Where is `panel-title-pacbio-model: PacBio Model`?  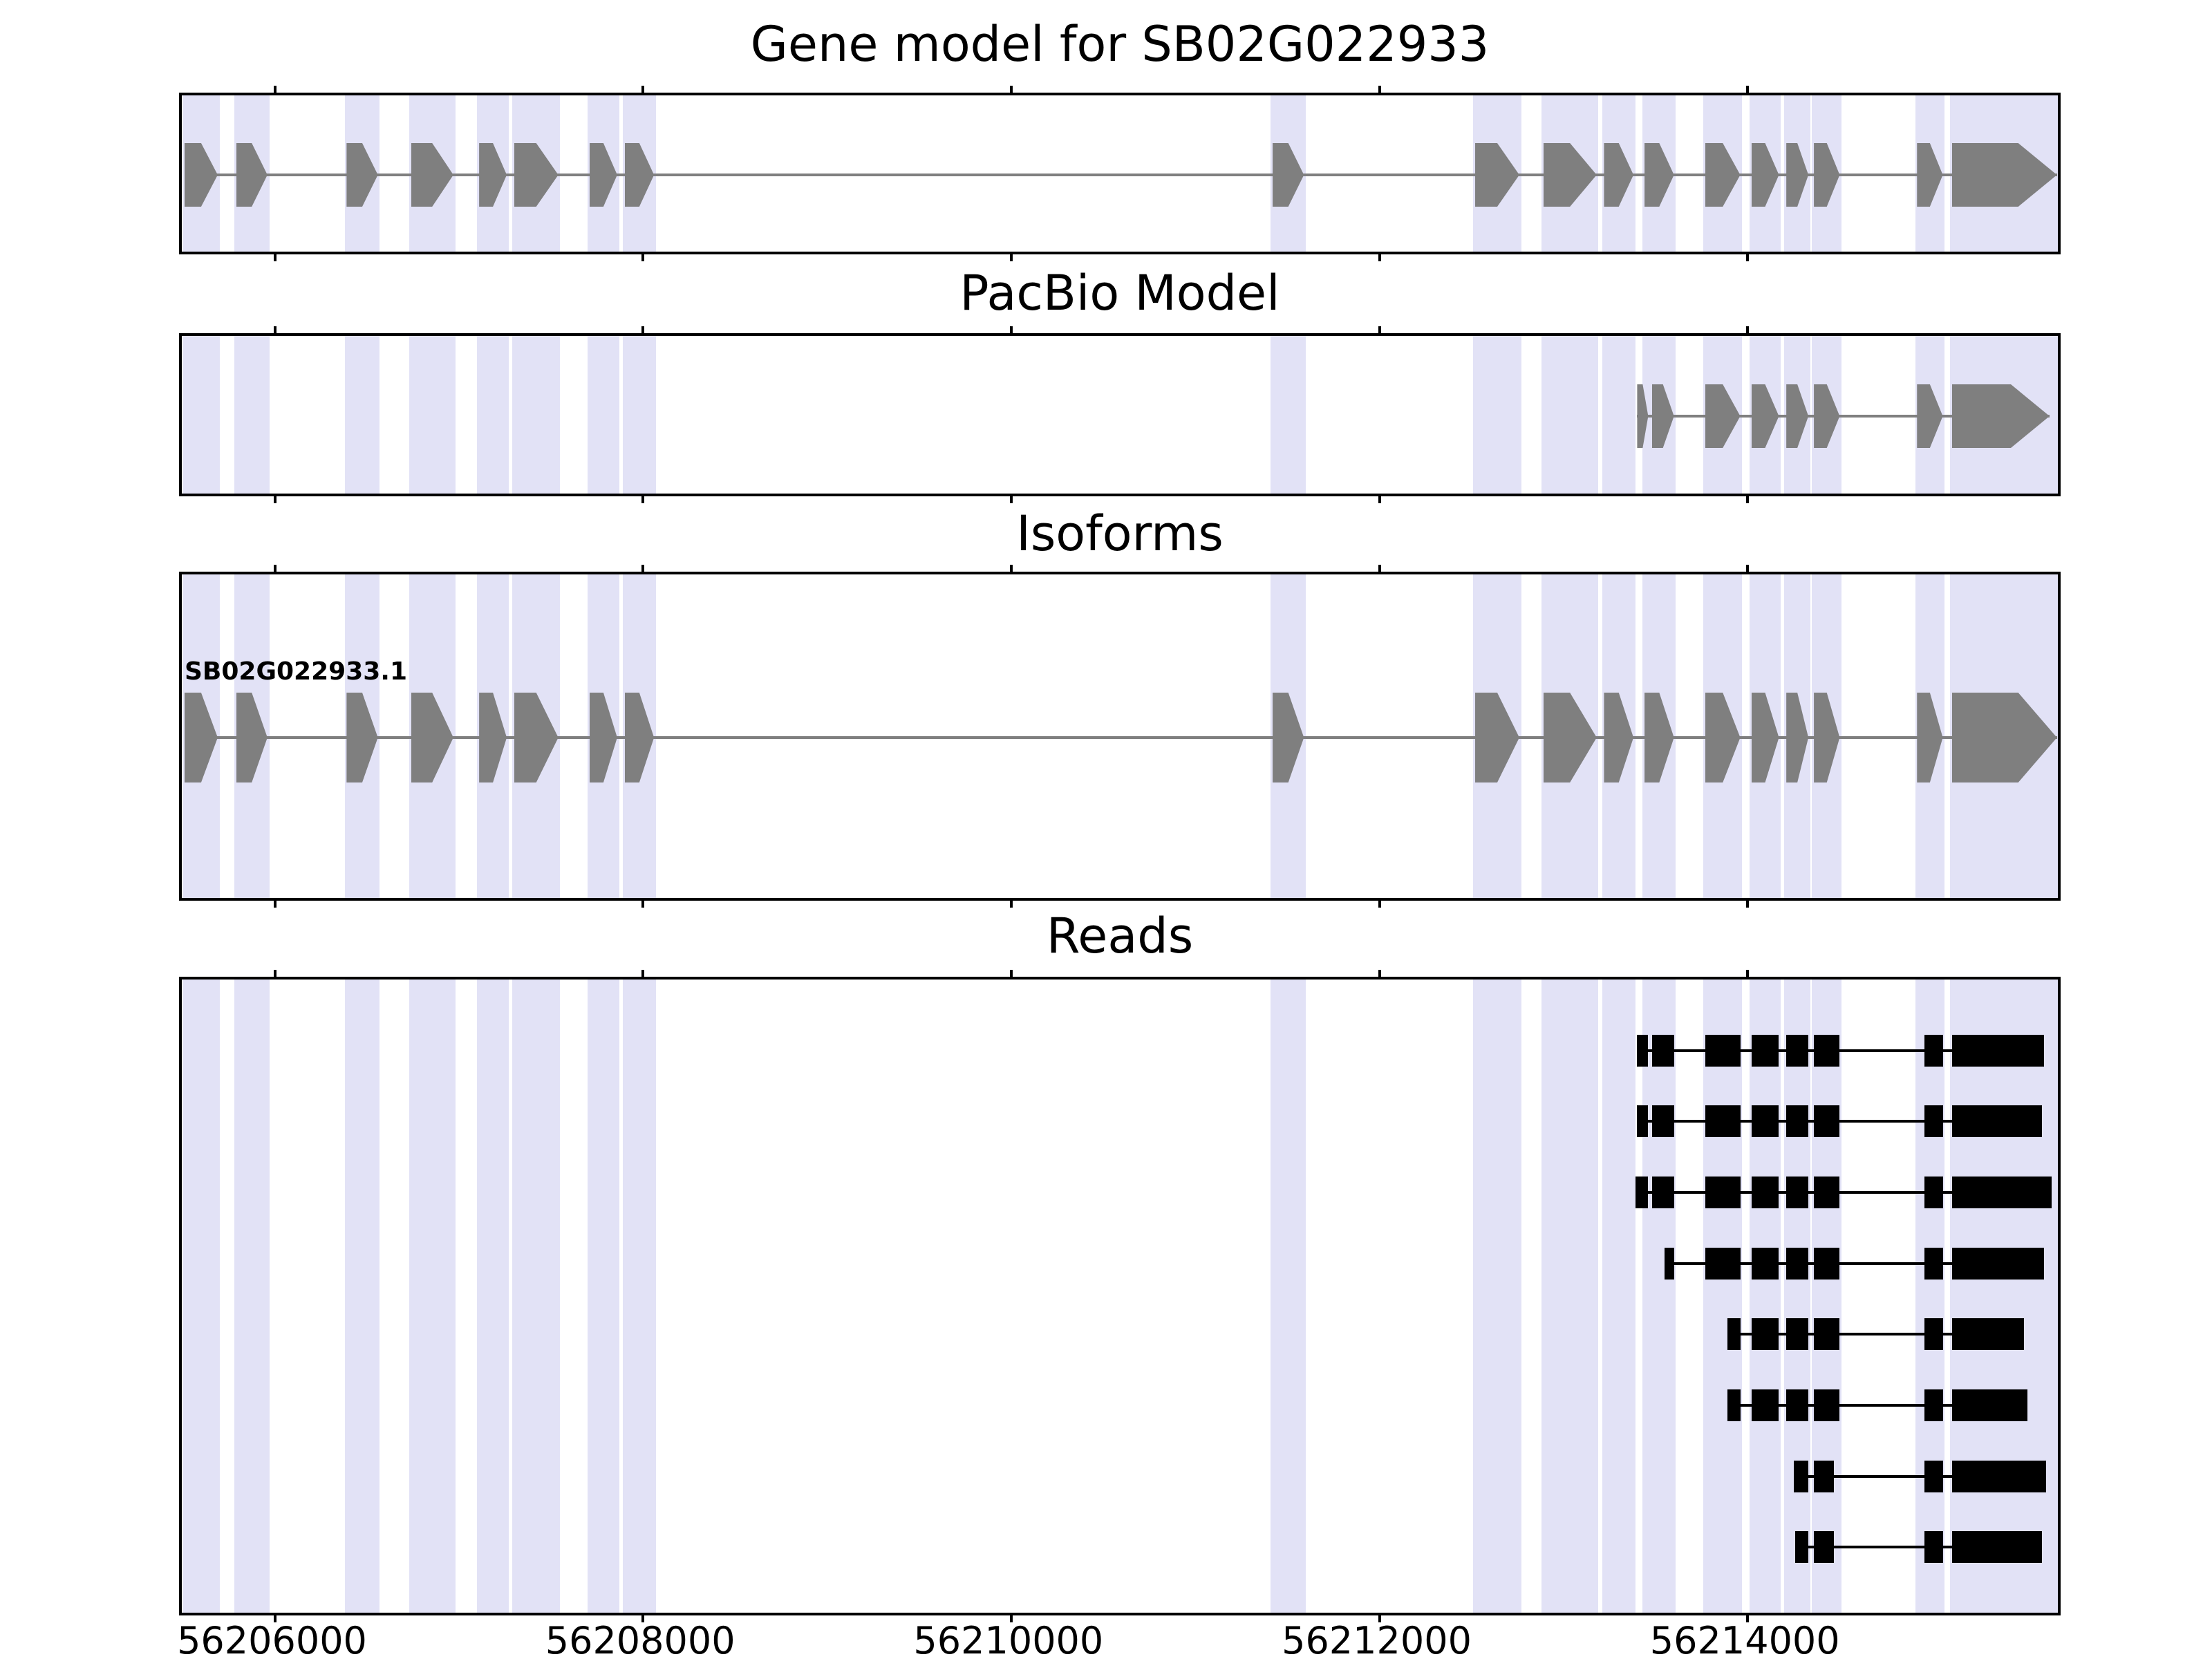 panel-title-pacbio-model: PacBio Model is located at coordinates (1119, 293).